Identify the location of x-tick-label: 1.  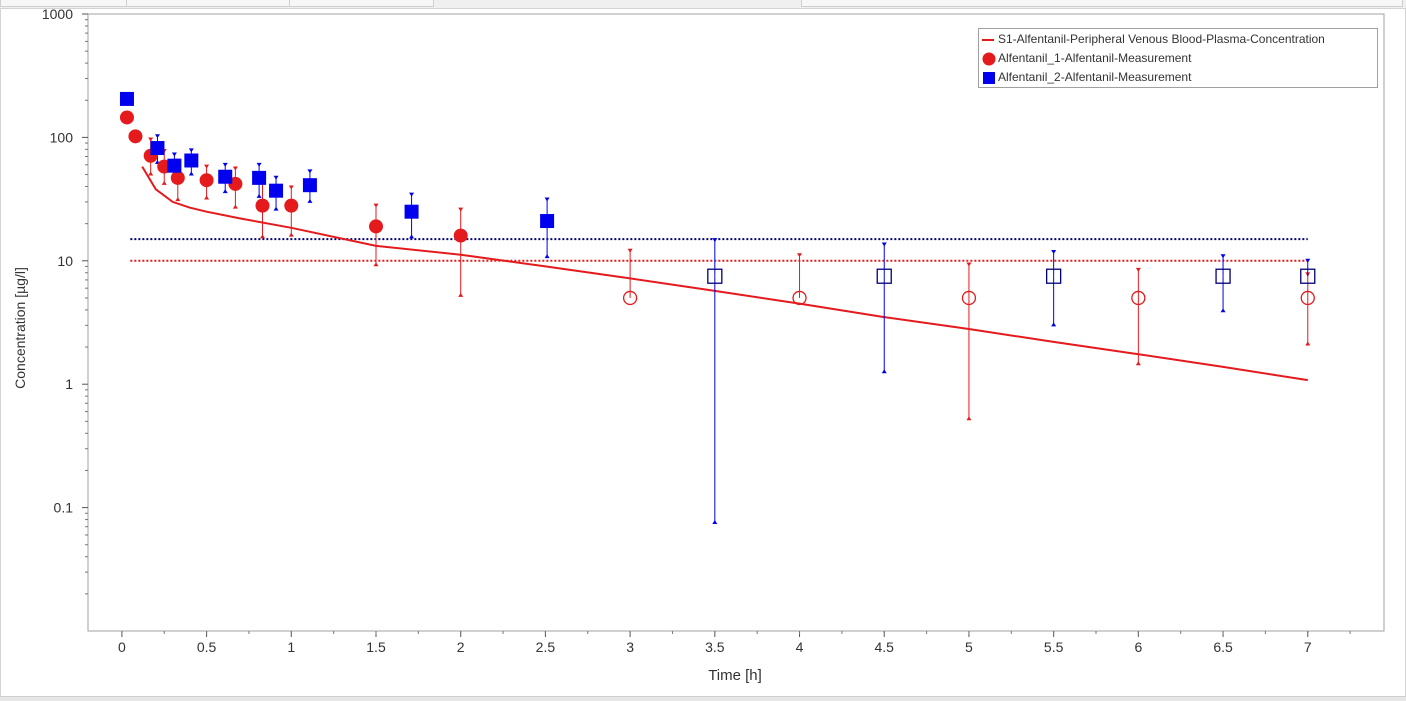
(291, 647).